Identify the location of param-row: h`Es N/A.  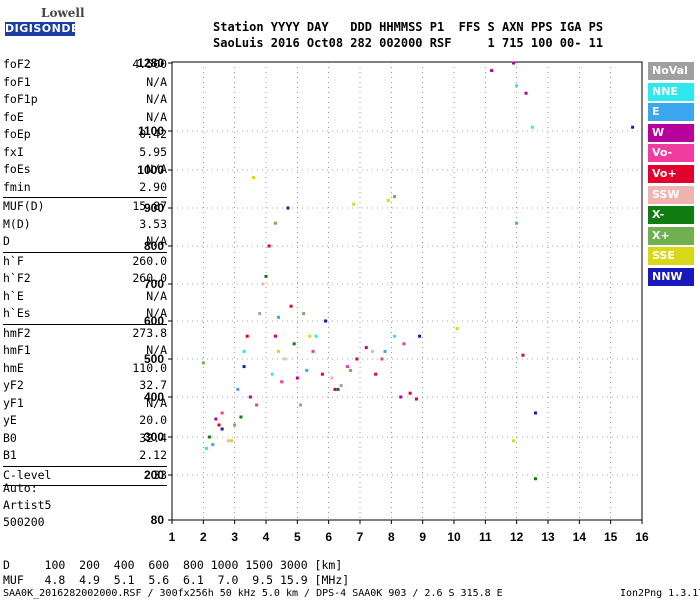
(85, 314).